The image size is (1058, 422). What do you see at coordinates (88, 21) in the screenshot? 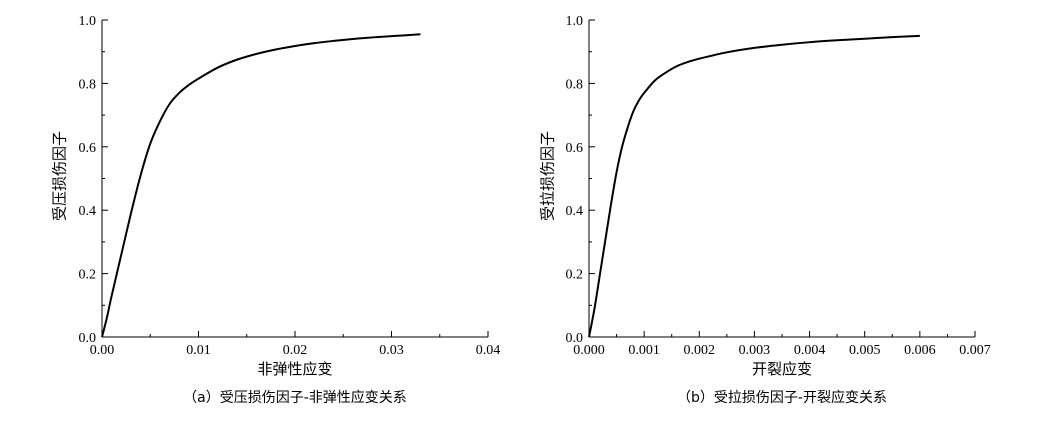
I see `chart-a-y-tick-label: 1.0` at bounding box center [88, 21].